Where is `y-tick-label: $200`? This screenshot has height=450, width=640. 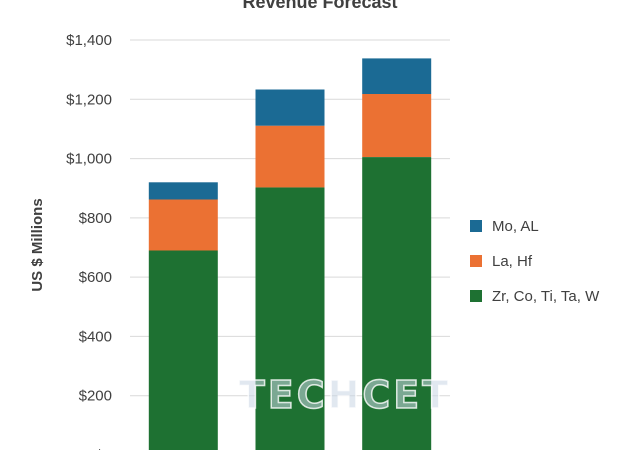 y-tick-label: $200 is located at coordinates (95, 396).